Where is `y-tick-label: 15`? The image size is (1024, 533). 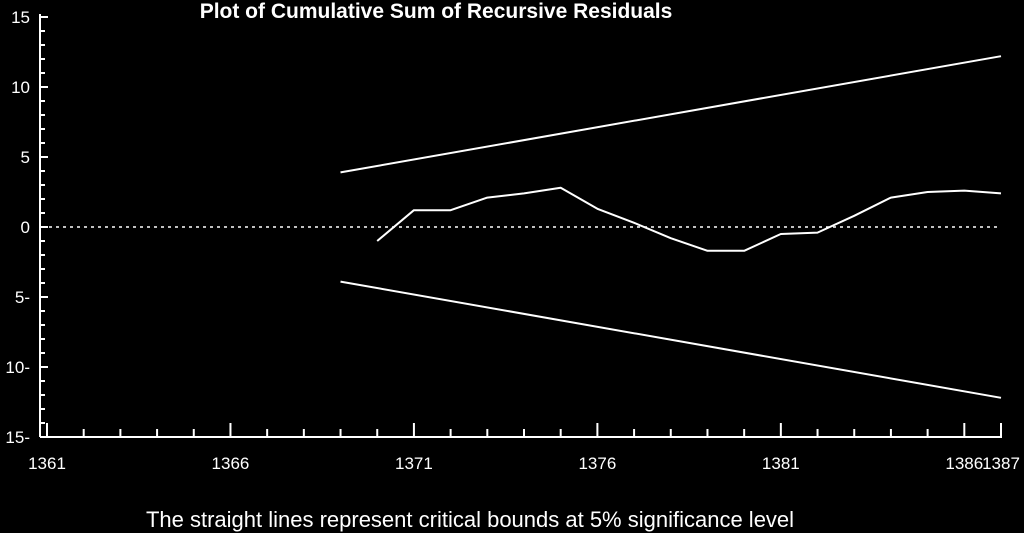
y-tick-label: 15 is located at coordinates (20, 17).